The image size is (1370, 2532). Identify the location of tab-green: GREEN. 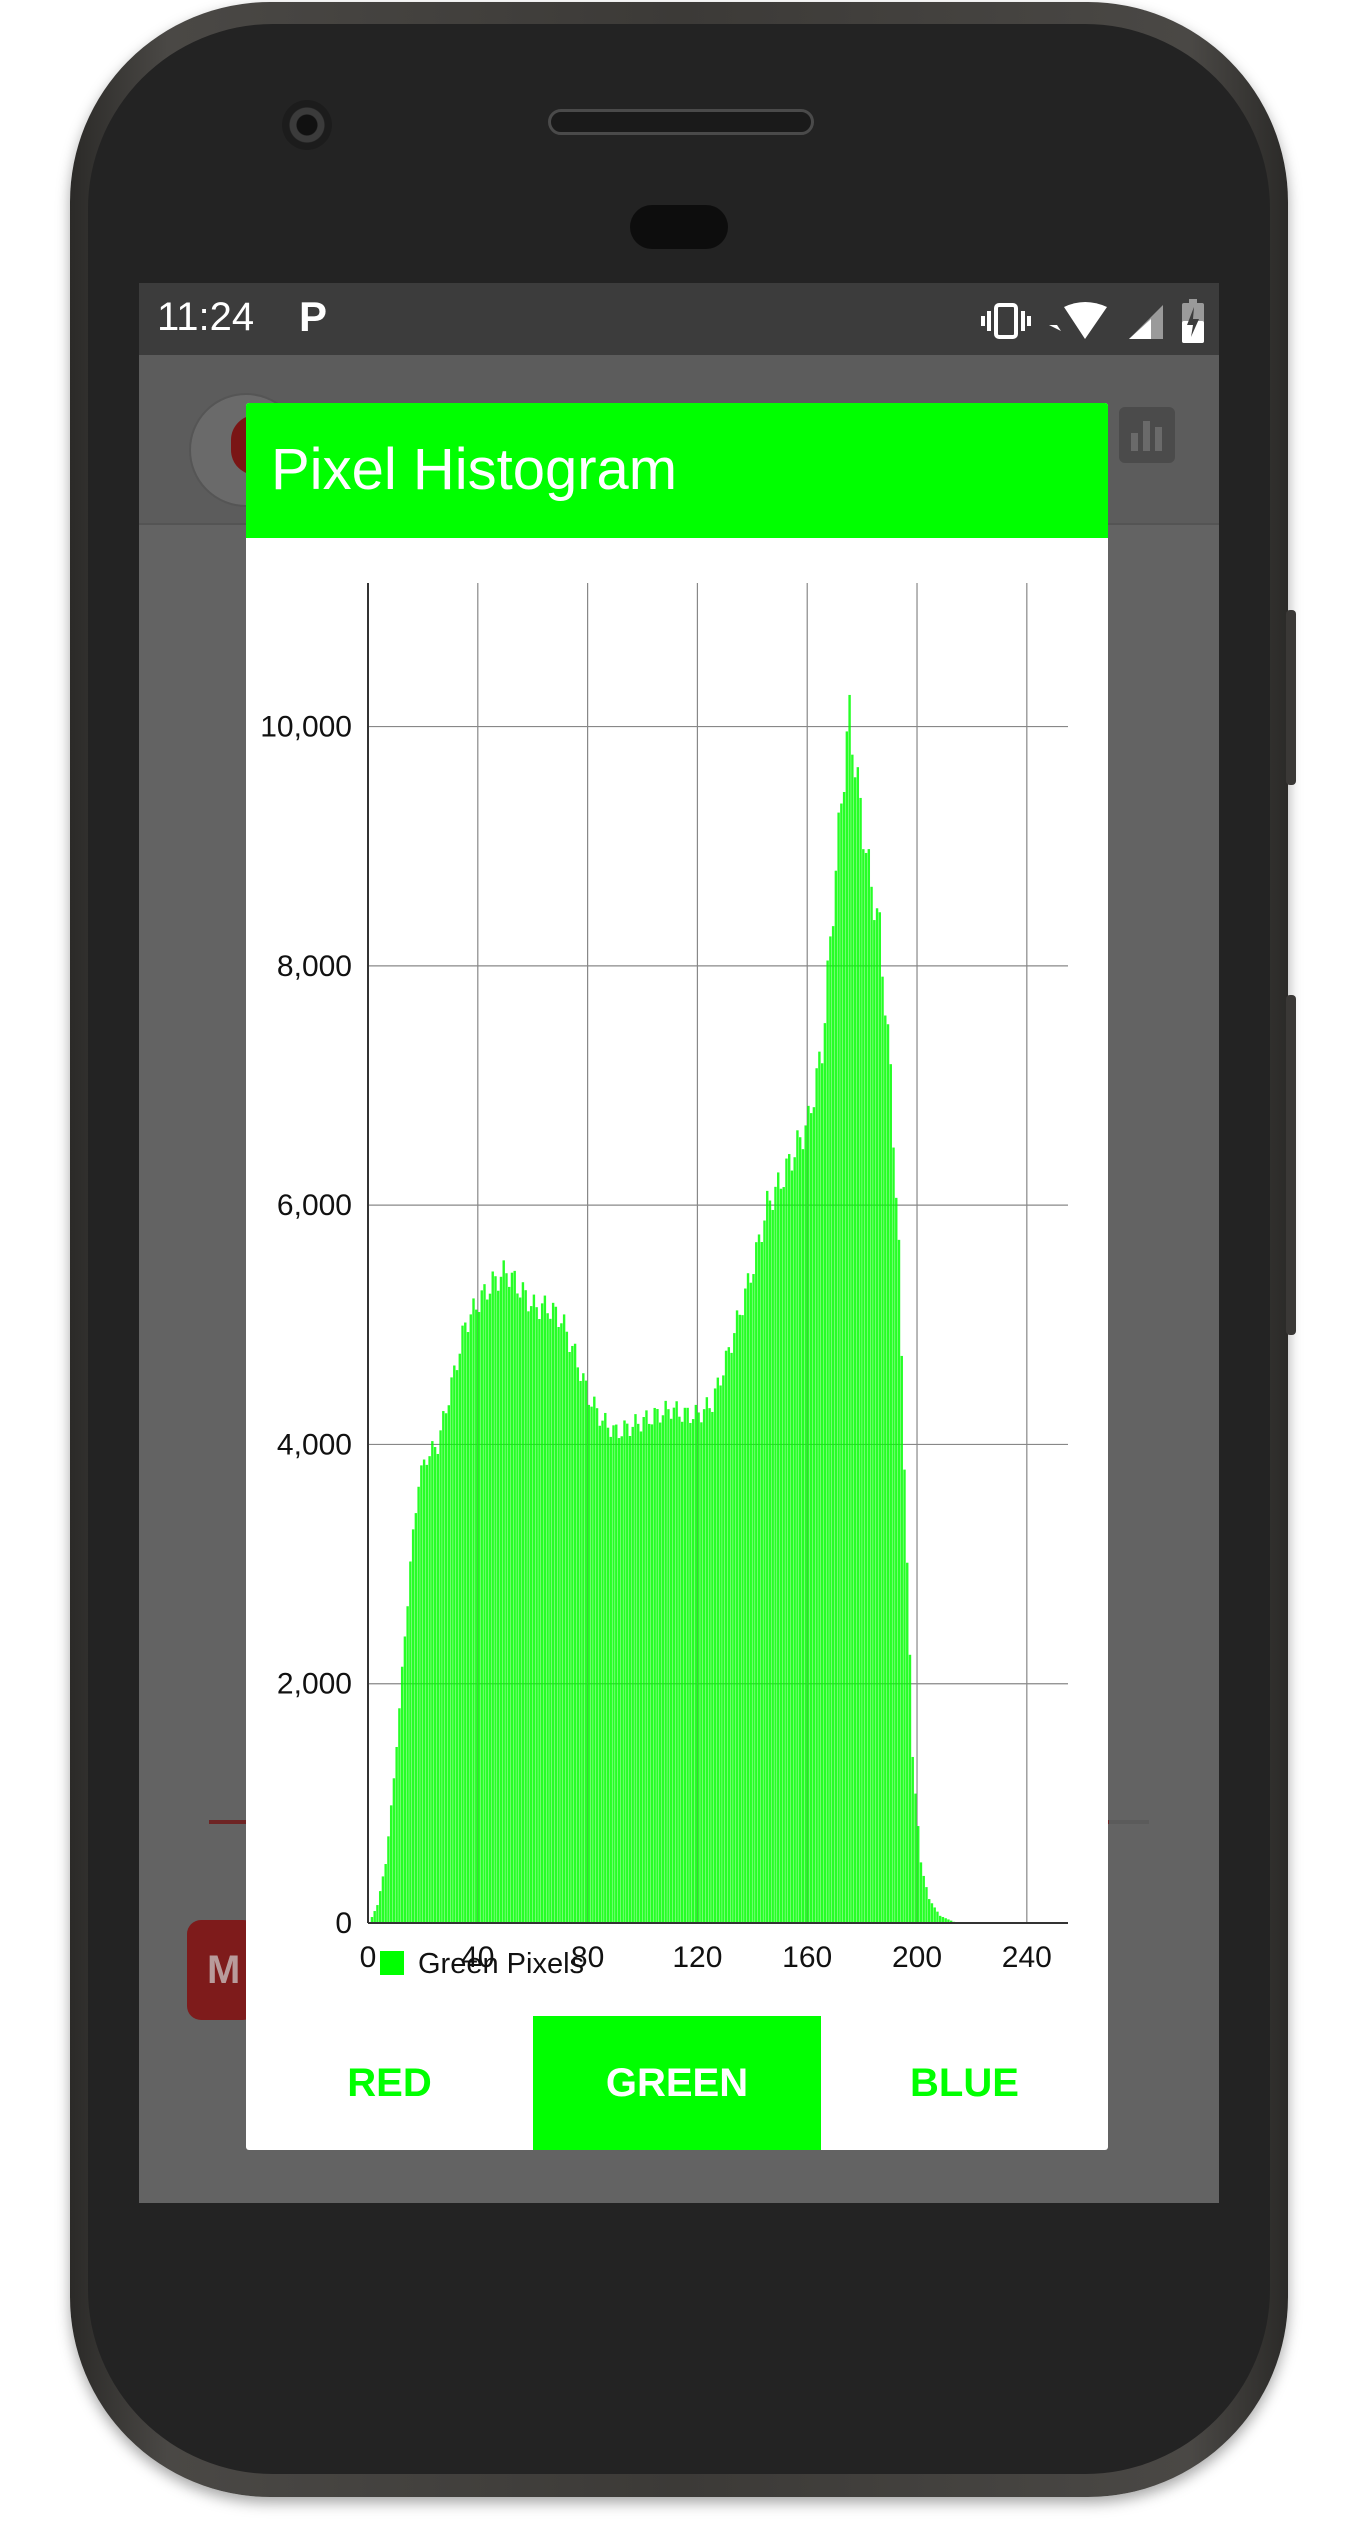
(677, 2083).